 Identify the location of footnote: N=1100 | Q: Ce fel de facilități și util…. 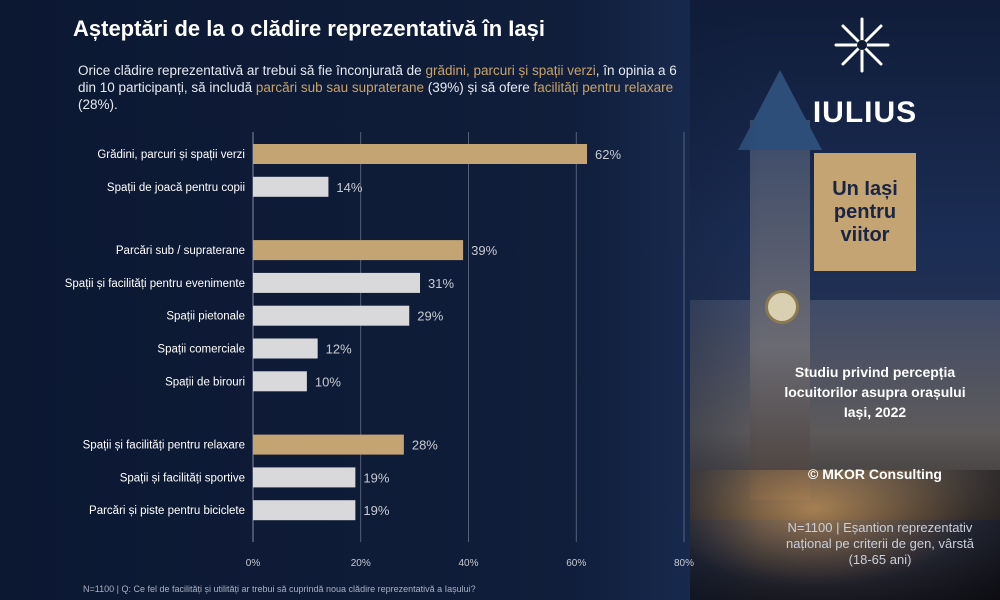
(279, 589).